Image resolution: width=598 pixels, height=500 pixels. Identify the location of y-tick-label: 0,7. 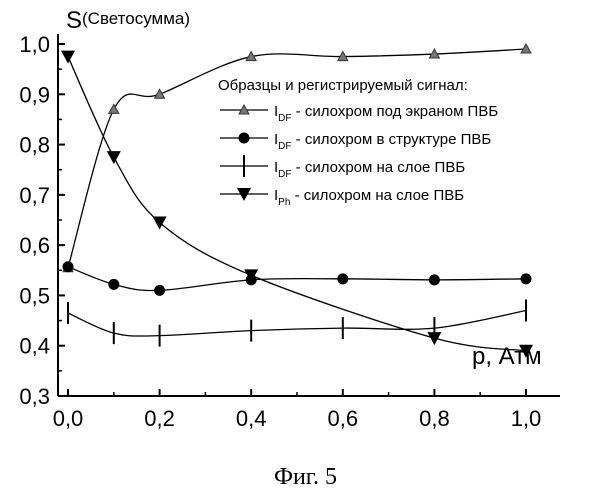
(34, 195).